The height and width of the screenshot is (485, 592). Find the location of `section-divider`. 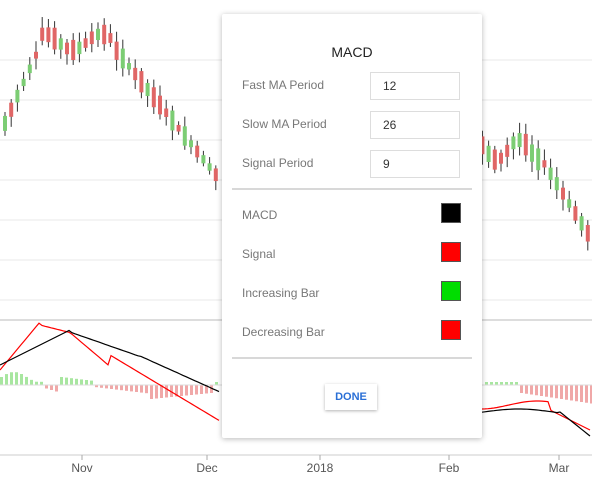

section-divider is located at coordinates (352, 189).